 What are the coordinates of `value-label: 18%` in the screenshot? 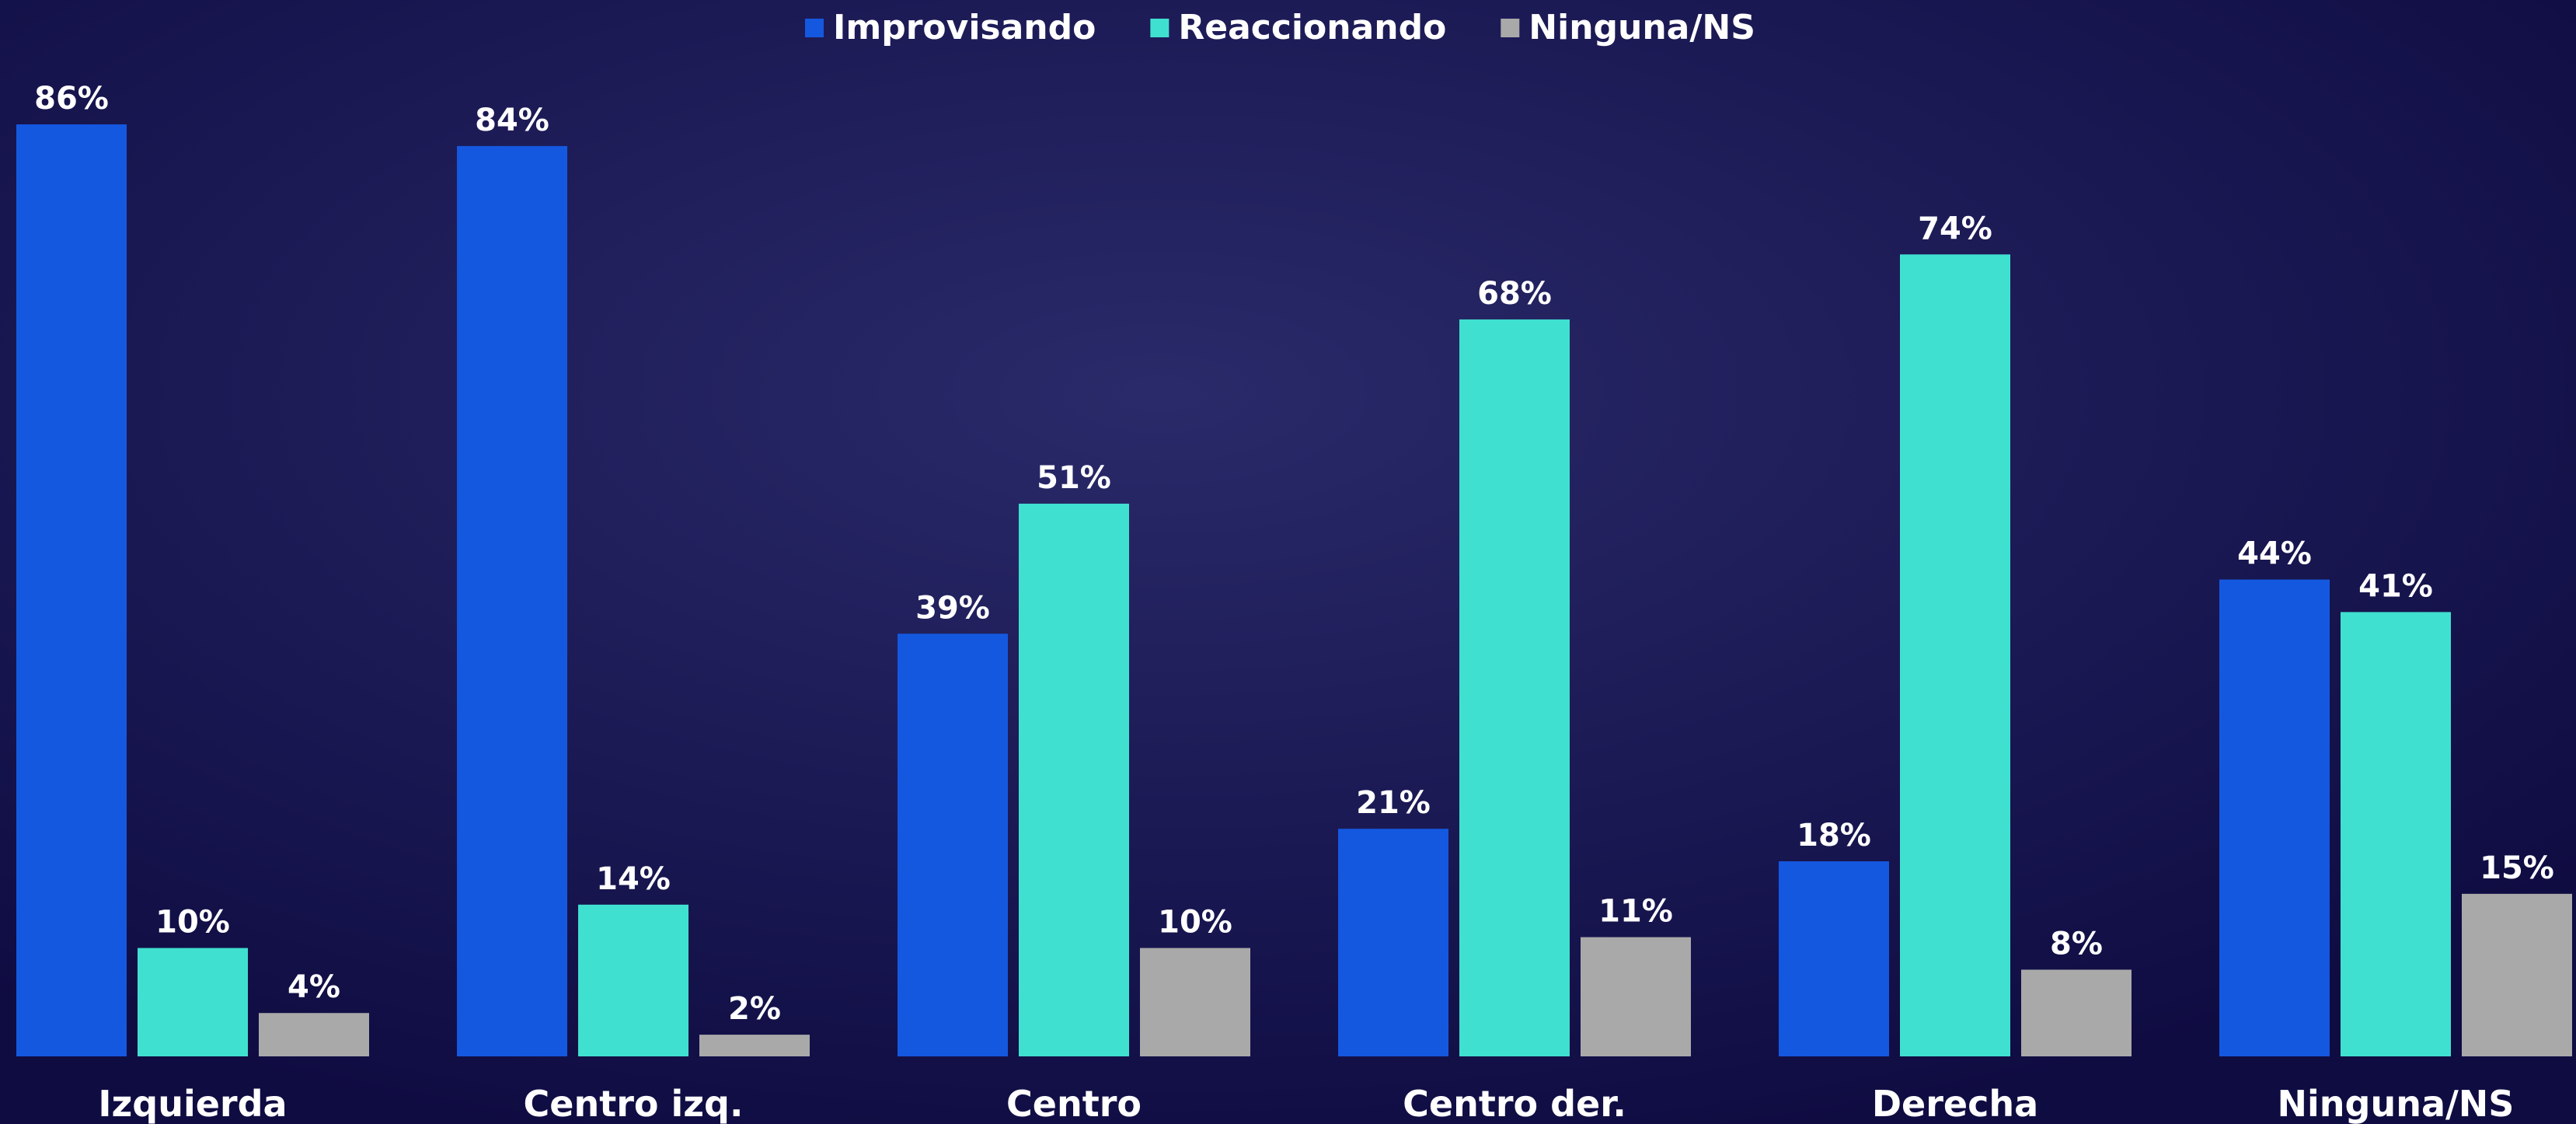 It's located at (1834, 835).